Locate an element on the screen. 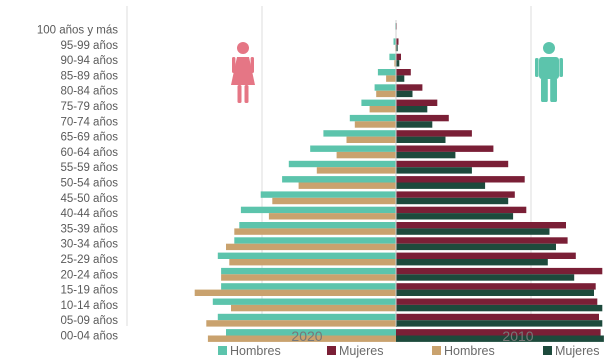 The width and height of the screenshot is (606, 360). female-figure-icon is located at coordinates (243, 72).